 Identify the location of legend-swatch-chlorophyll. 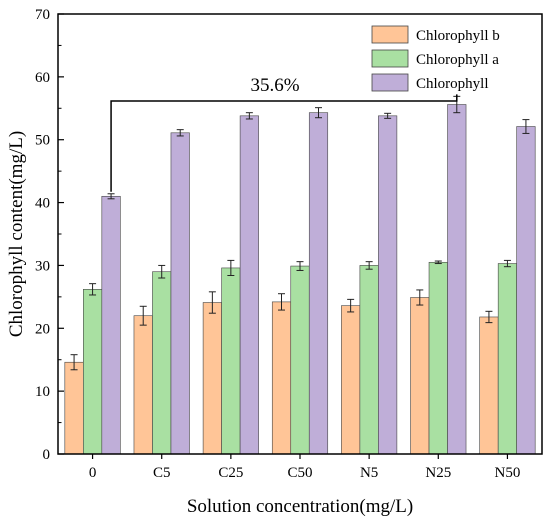
(390, 82).